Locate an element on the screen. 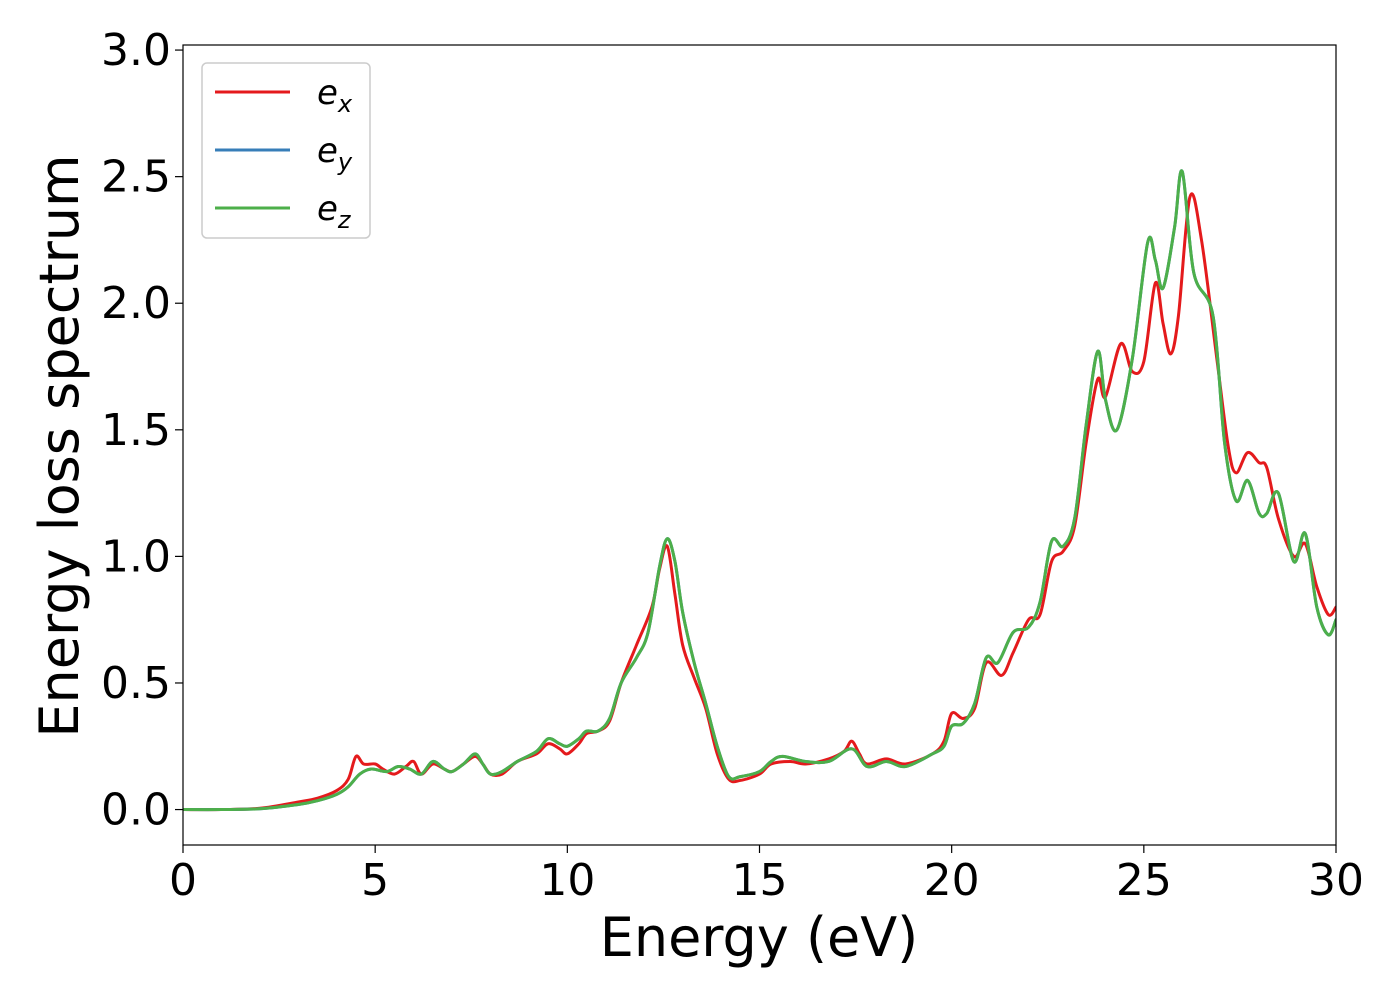 This screenshot has height=1000, width=1400. y-tick-label: 3.0 is located at coordinates (136, 50).